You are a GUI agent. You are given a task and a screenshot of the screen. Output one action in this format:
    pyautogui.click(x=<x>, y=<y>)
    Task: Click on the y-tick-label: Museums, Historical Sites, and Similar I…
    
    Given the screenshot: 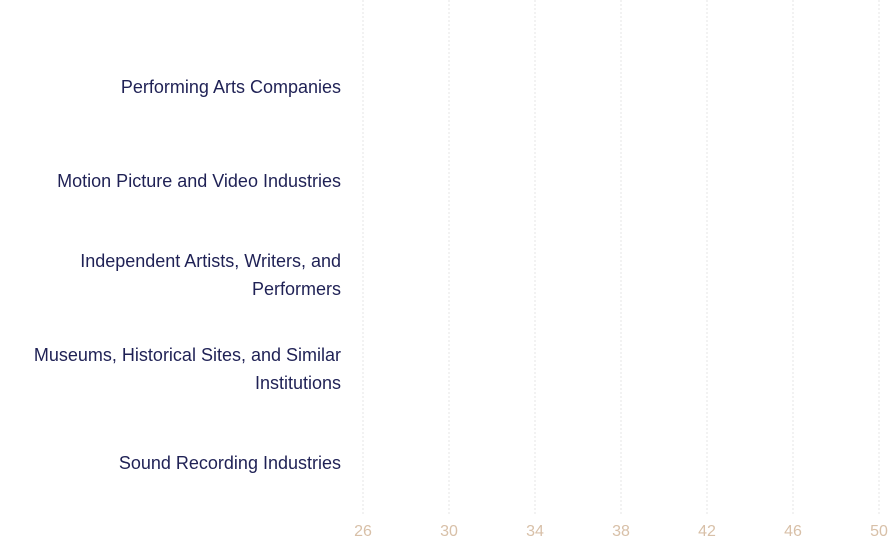 What is the action you would take?
    pyautogui.click(x=187, y=369)
    